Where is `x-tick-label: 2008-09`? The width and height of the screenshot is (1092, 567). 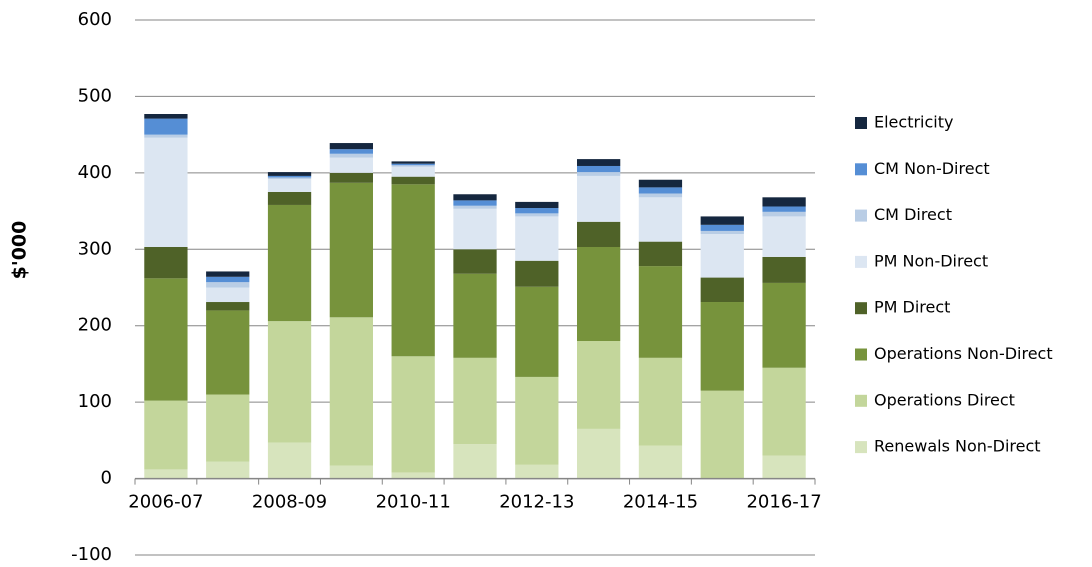 x-tick-label: 2008-09 is located at coordinates (289, 502).